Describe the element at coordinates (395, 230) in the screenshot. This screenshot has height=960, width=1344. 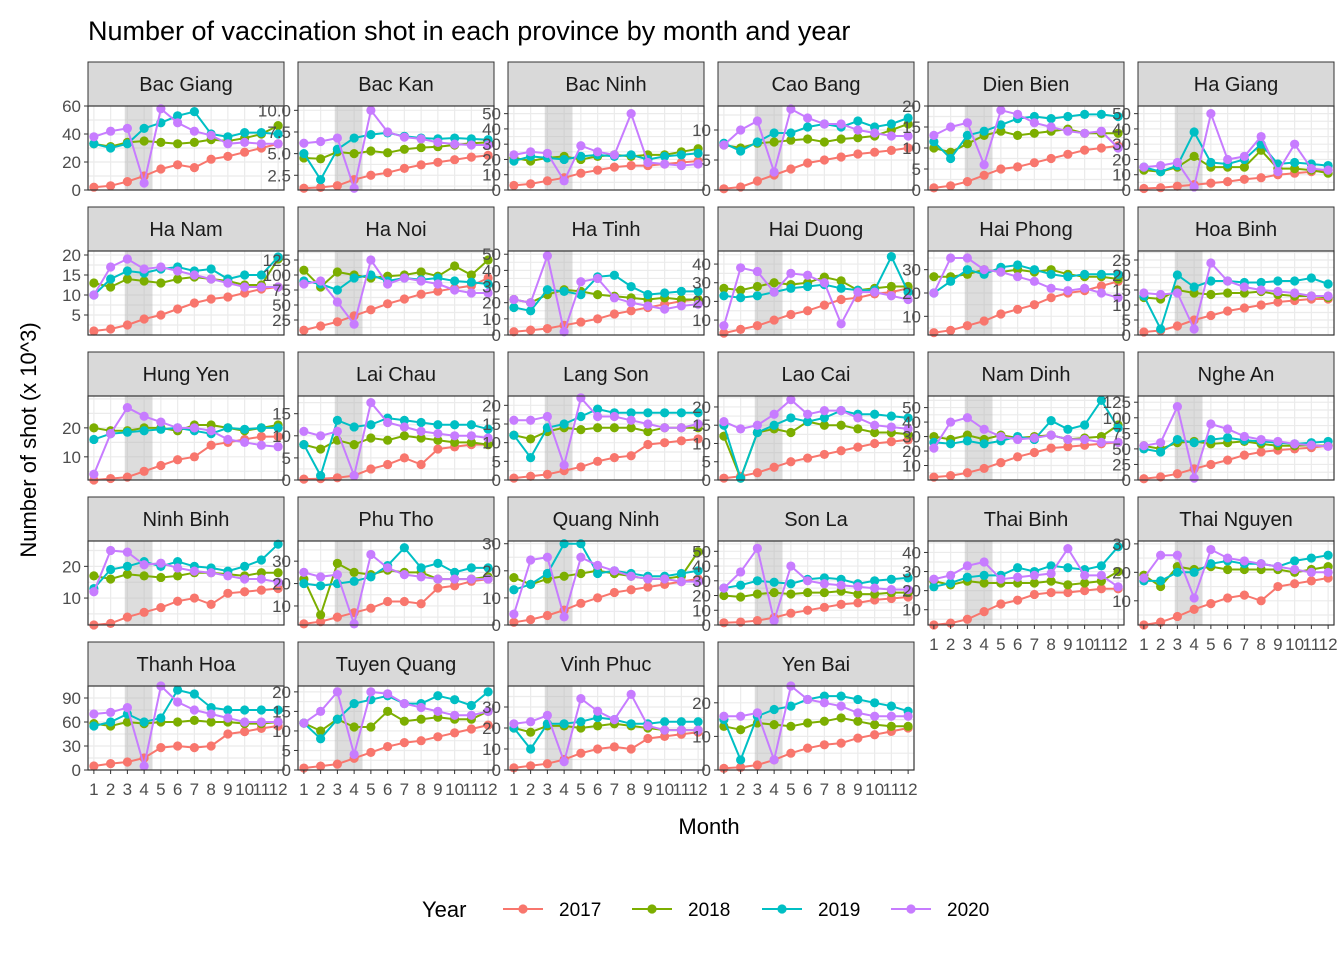
I see `panel-title: Ha Noi` at that location.